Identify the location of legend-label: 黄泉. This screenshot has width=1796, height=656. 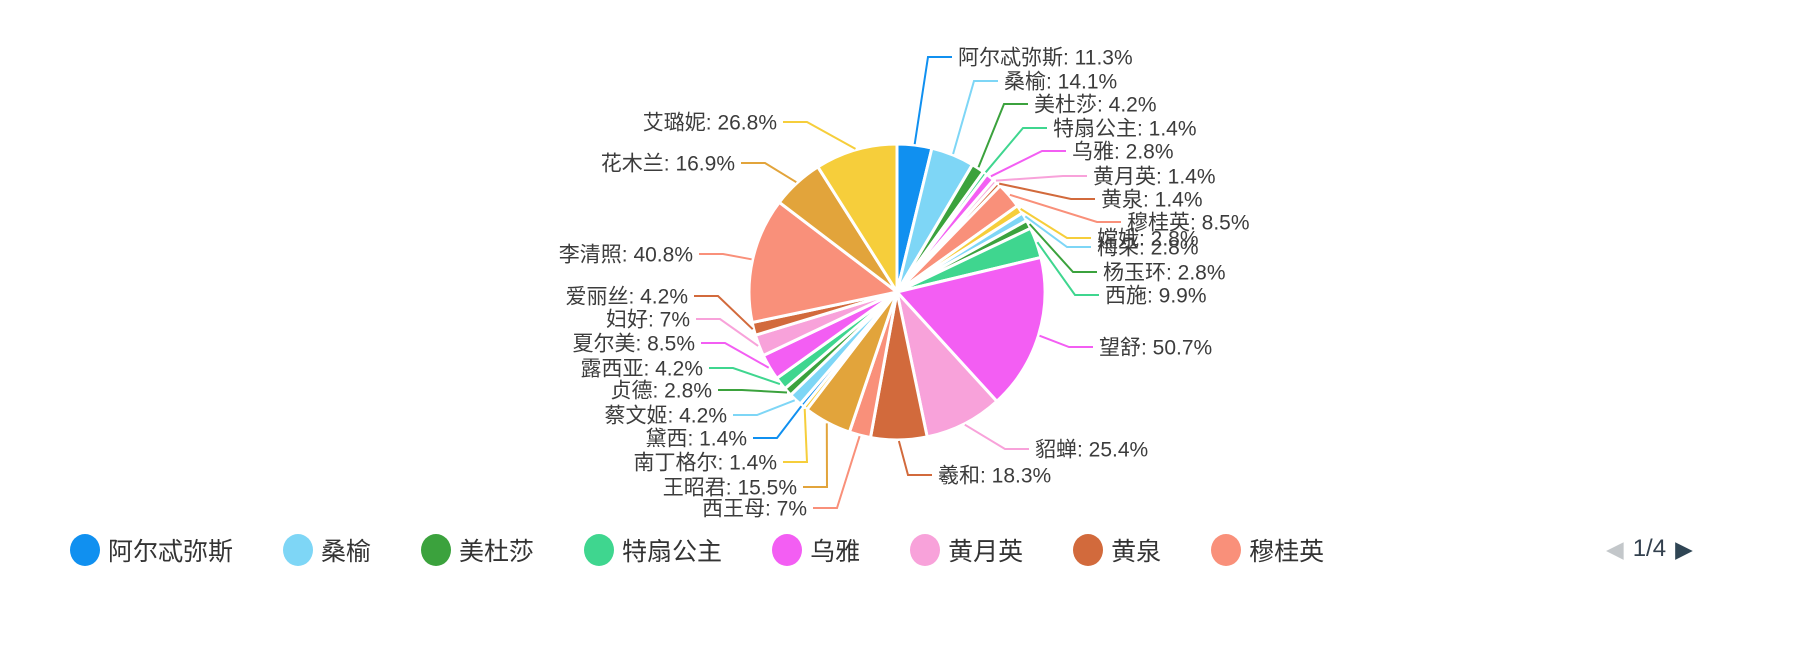
(1136, 552).